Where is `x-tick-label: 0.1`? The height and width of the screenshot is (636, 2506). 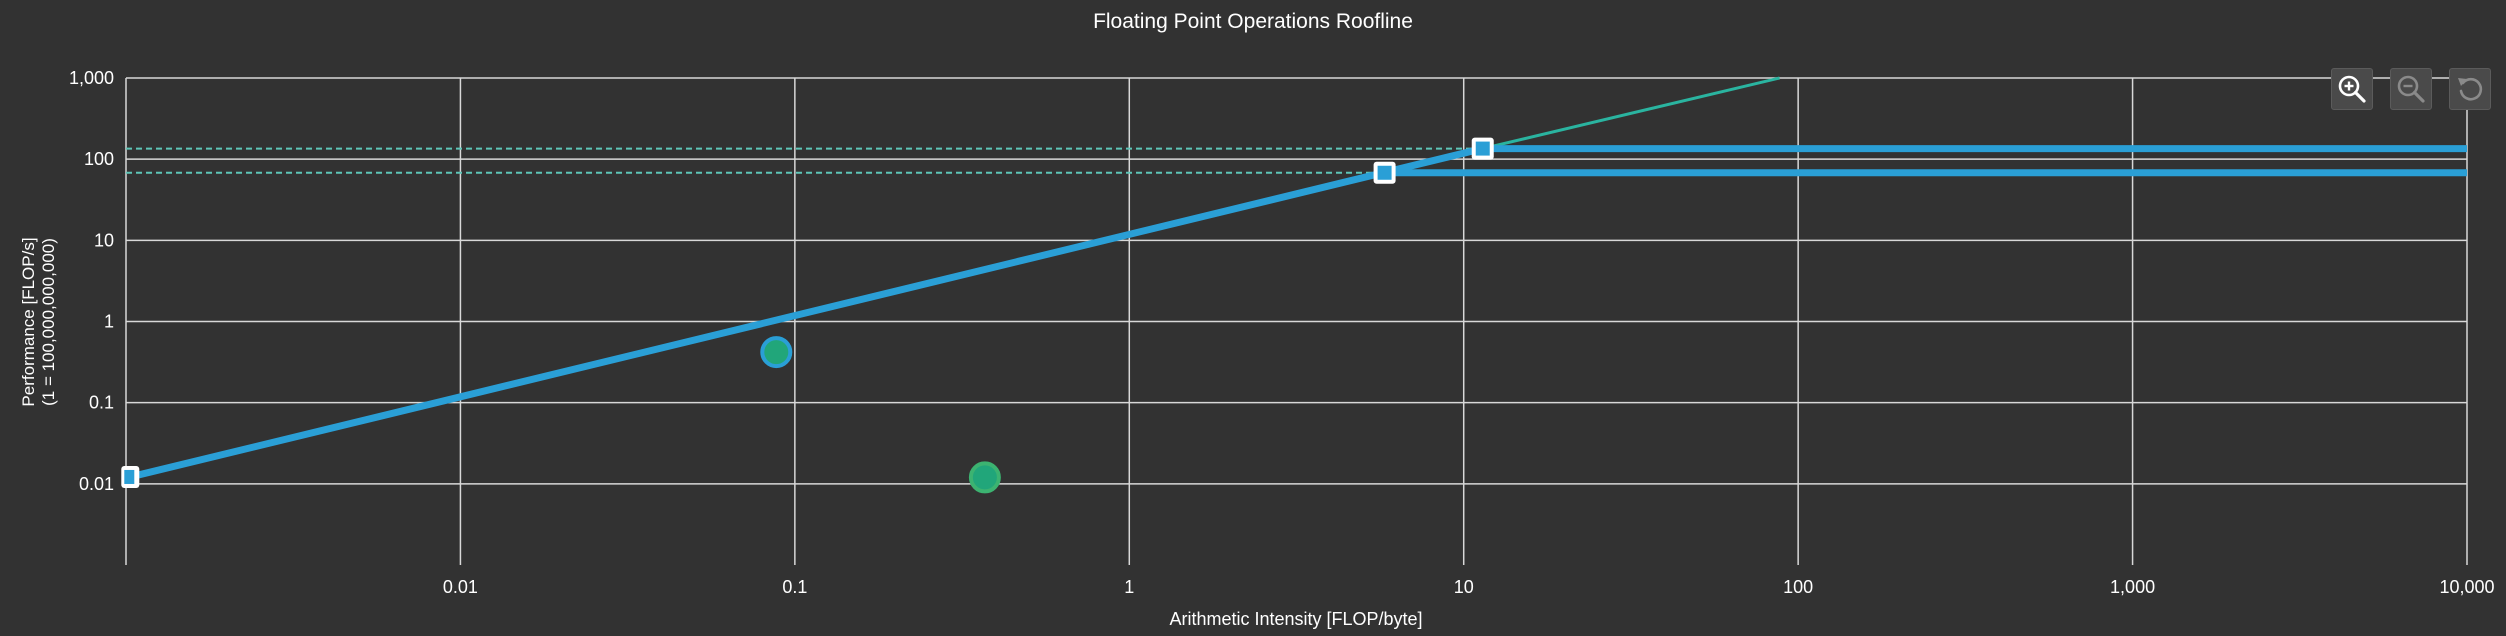
x-tick-label: 0.1 is located at coordinates (794, 587).